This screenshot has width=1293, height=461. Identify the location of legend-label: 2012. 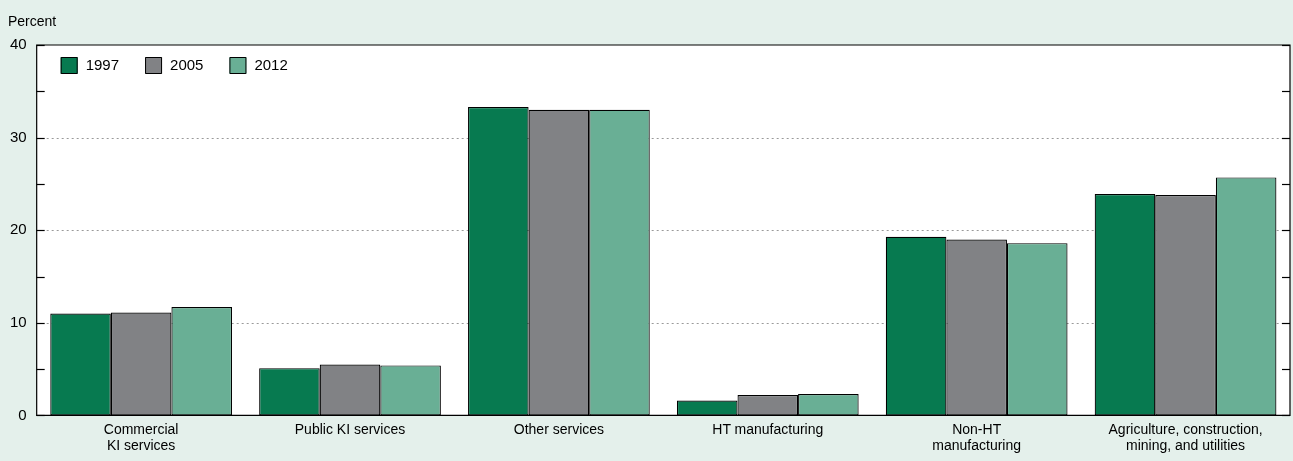
(271, 65).